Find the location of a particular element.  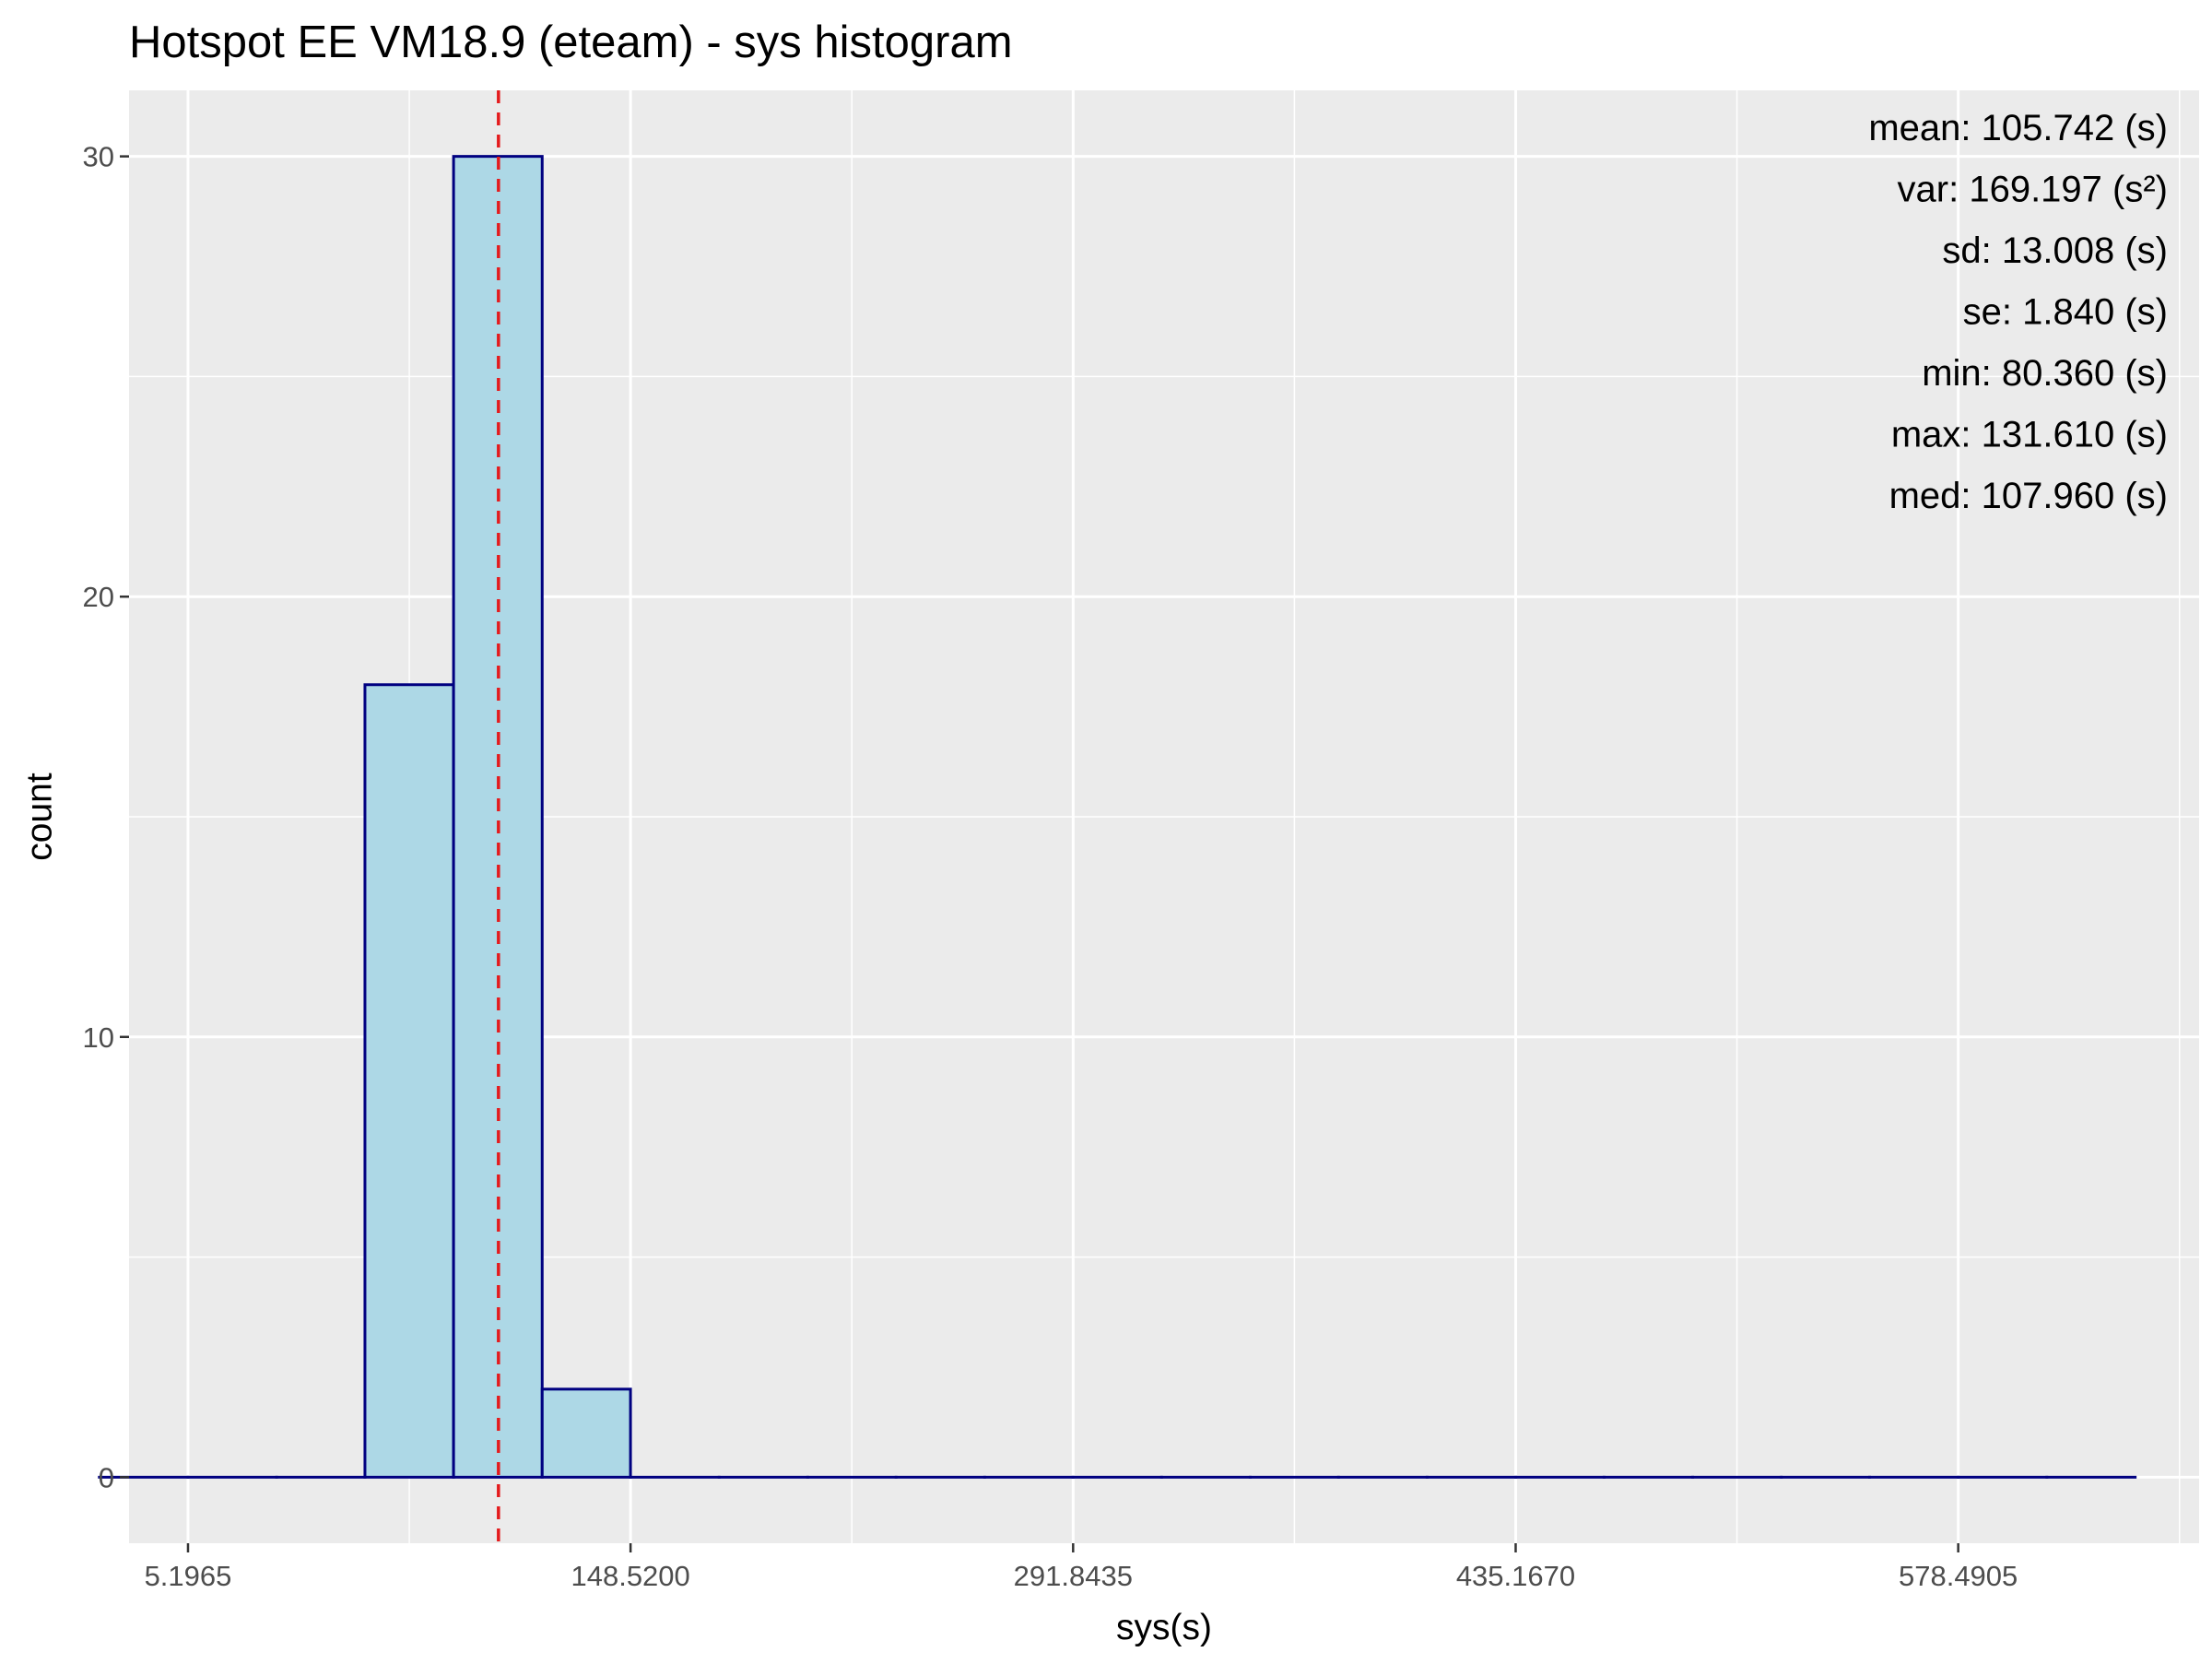

stat-line: sd: 13.008 (s) is located at coordinates (2055, 250).